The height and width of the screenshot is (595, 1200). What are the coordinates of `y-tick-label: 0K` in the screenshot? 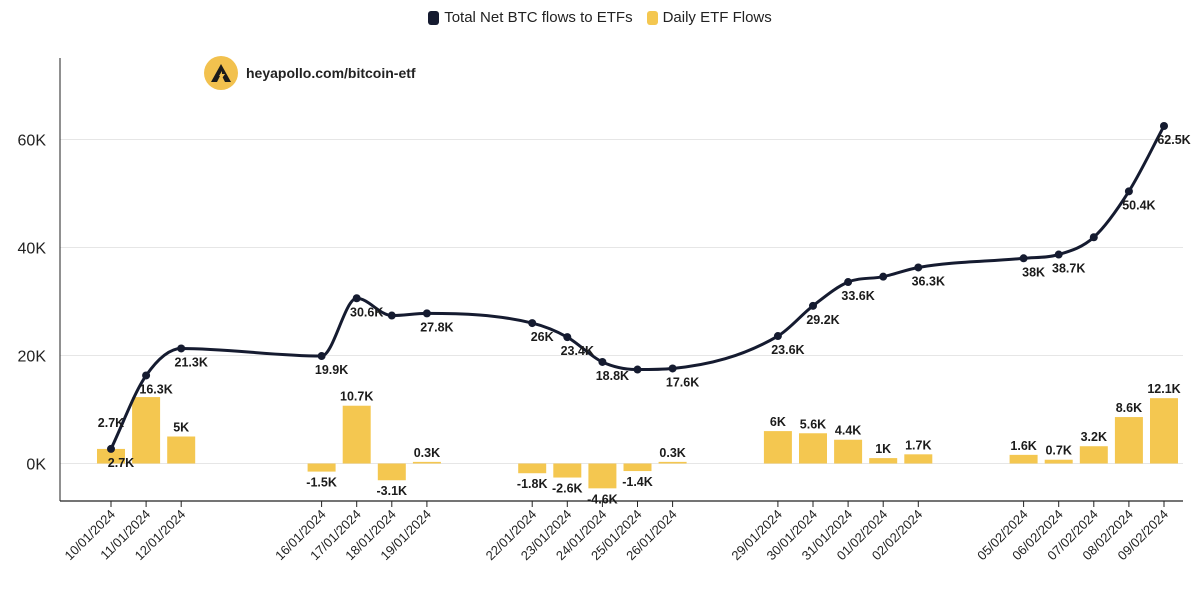 It's located at (36, 465).